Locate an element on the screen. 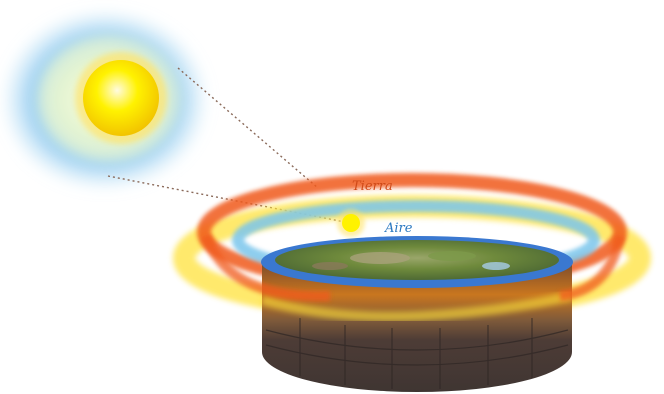 This screenshot has width=664, height=394. sun is located at coordinates (121, 98).